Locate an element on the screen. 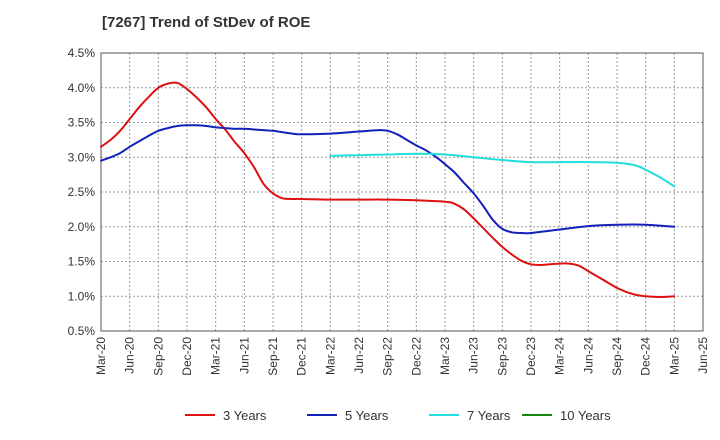 The image size is (720, 440). x-tick-label: Dec-21 is located at coordinates (302, 356).